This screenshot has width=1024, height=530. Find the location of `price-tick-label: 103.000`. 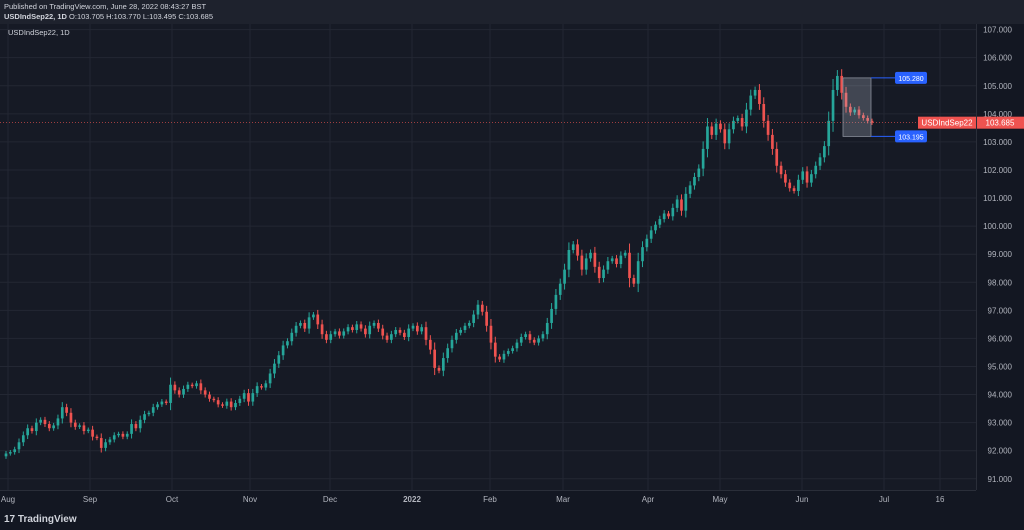

price-tick-label: 103.000 is located at coordinates (997, 142).